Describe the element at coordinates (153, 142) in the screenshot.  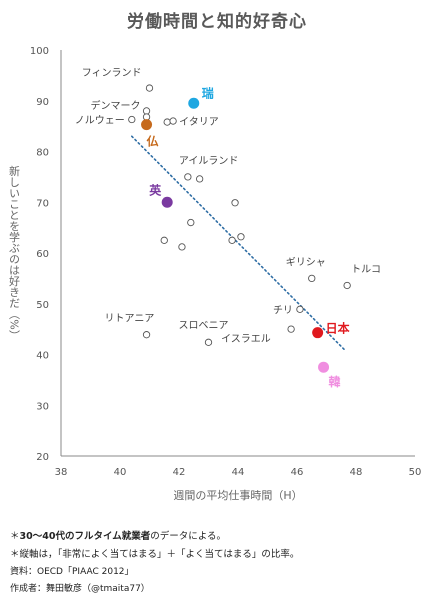
I see `highlight-label: 仏` at that location.